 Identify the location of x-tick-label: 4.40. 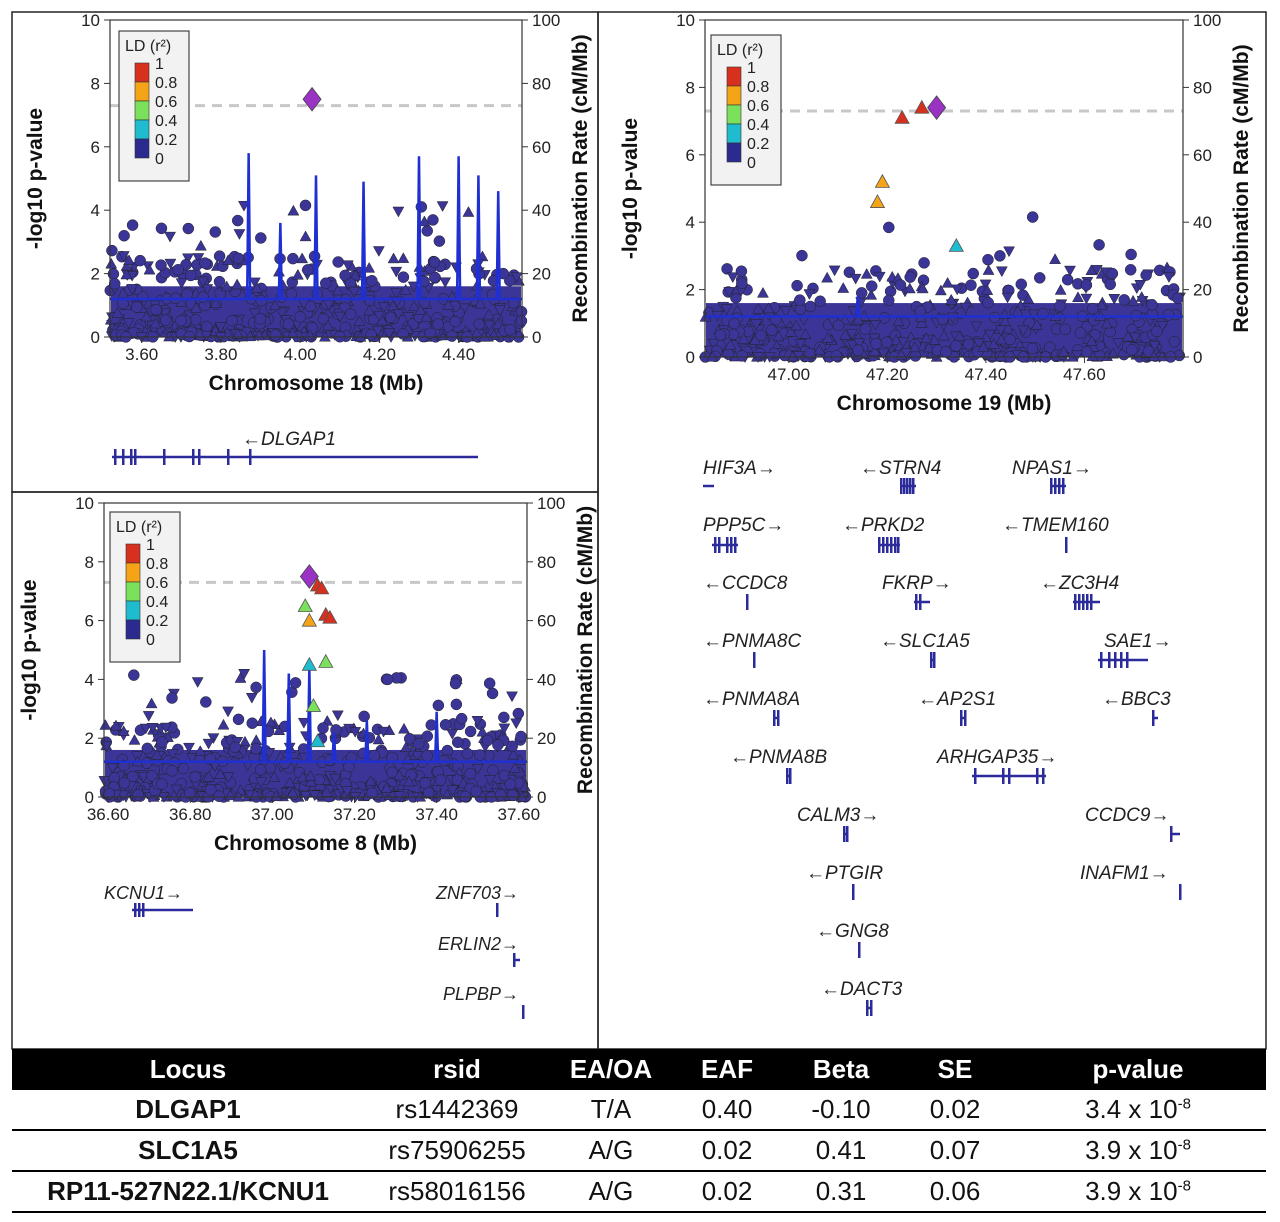
(458, 354).